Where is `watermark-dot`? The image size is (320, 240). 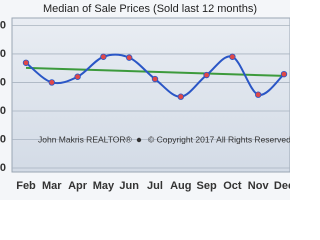
watermark-dot is located at coordinates (139, 140).